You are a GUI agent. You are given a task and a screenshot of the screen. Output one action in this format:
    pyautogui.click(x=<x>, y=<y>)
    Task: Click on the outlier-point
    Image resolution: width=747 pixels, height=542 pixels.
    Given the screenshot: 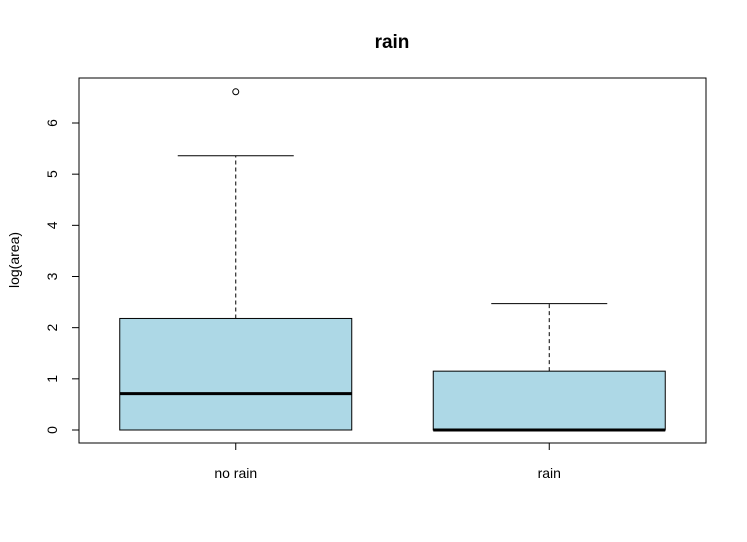 What is the action you would take?
    pyautogui.click(x=236, y=92)
    